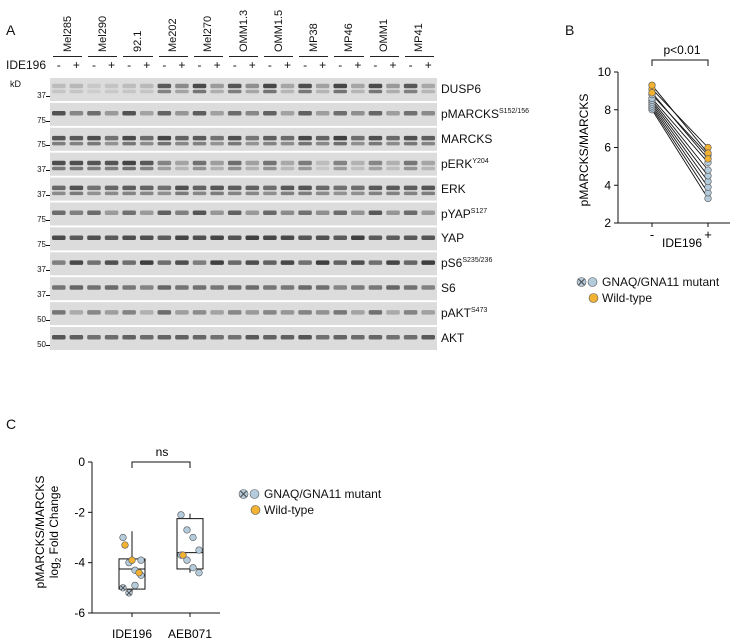 The height and width of the screenshot is (644, 749). Describe the element at coordinates (243, 114) in the screenshot. I see `blot-strip-pmarcks` at that location.